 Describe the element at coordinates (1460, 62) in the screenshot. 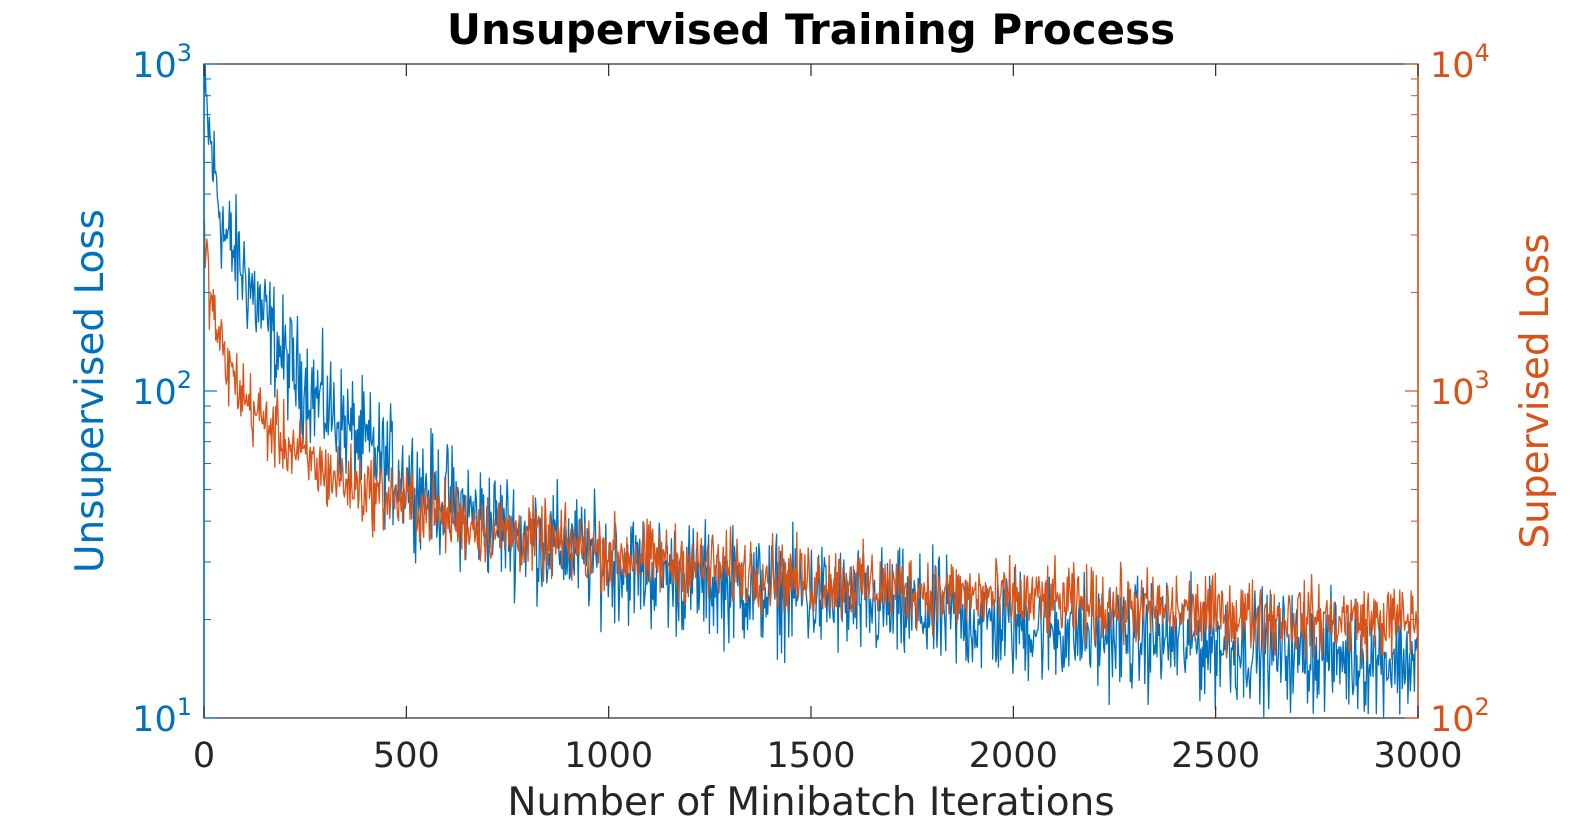

I see `right-y-tick-label: 10⁴` at that location.